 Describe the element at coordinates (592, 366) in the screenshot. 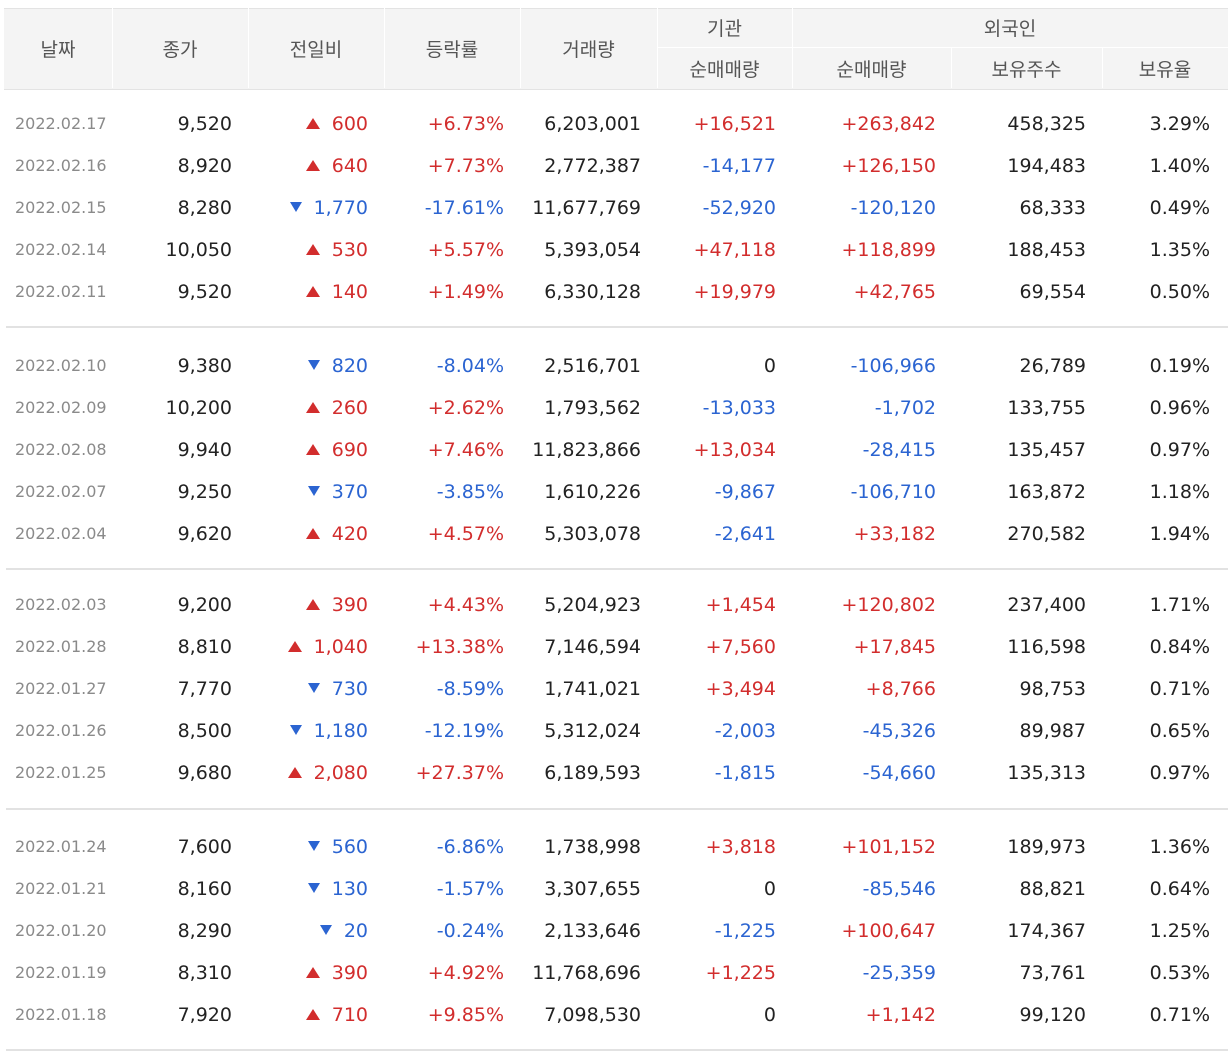

I see `volume-cell: 2,516,701` at that location.